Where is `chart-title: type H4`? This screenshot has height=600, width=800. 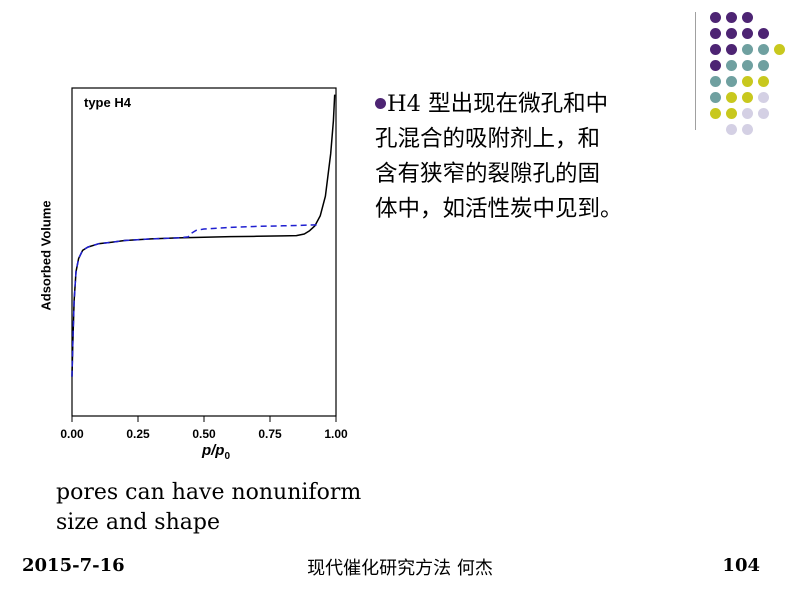 chart-title: type H4 is located at coordinates (107, 102).